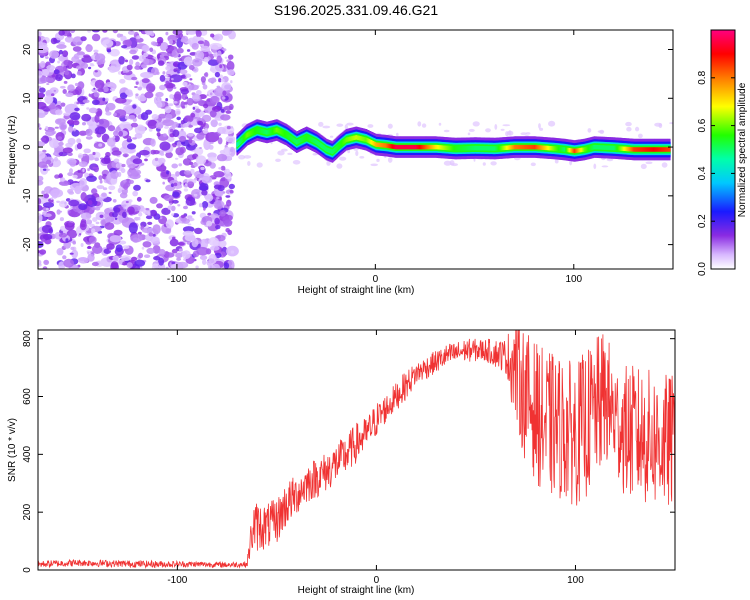 This screenshot has width=750, height=600. What do you see at coordinates (27, 454) in the screenshot?
I see `y-tick-label: 400` at bounding box center [27, 454].